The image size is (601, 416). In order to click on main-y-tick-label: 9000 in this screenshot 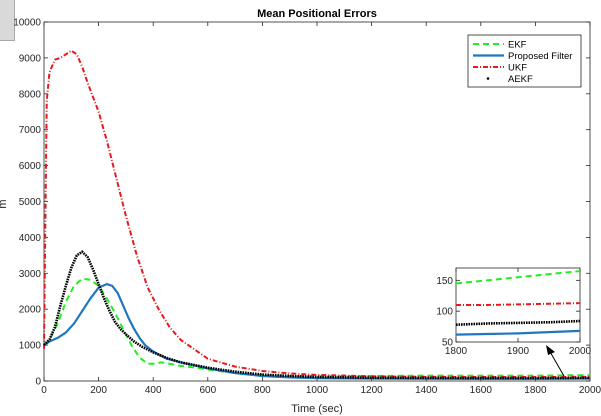, I will do `click(30, 58)`.